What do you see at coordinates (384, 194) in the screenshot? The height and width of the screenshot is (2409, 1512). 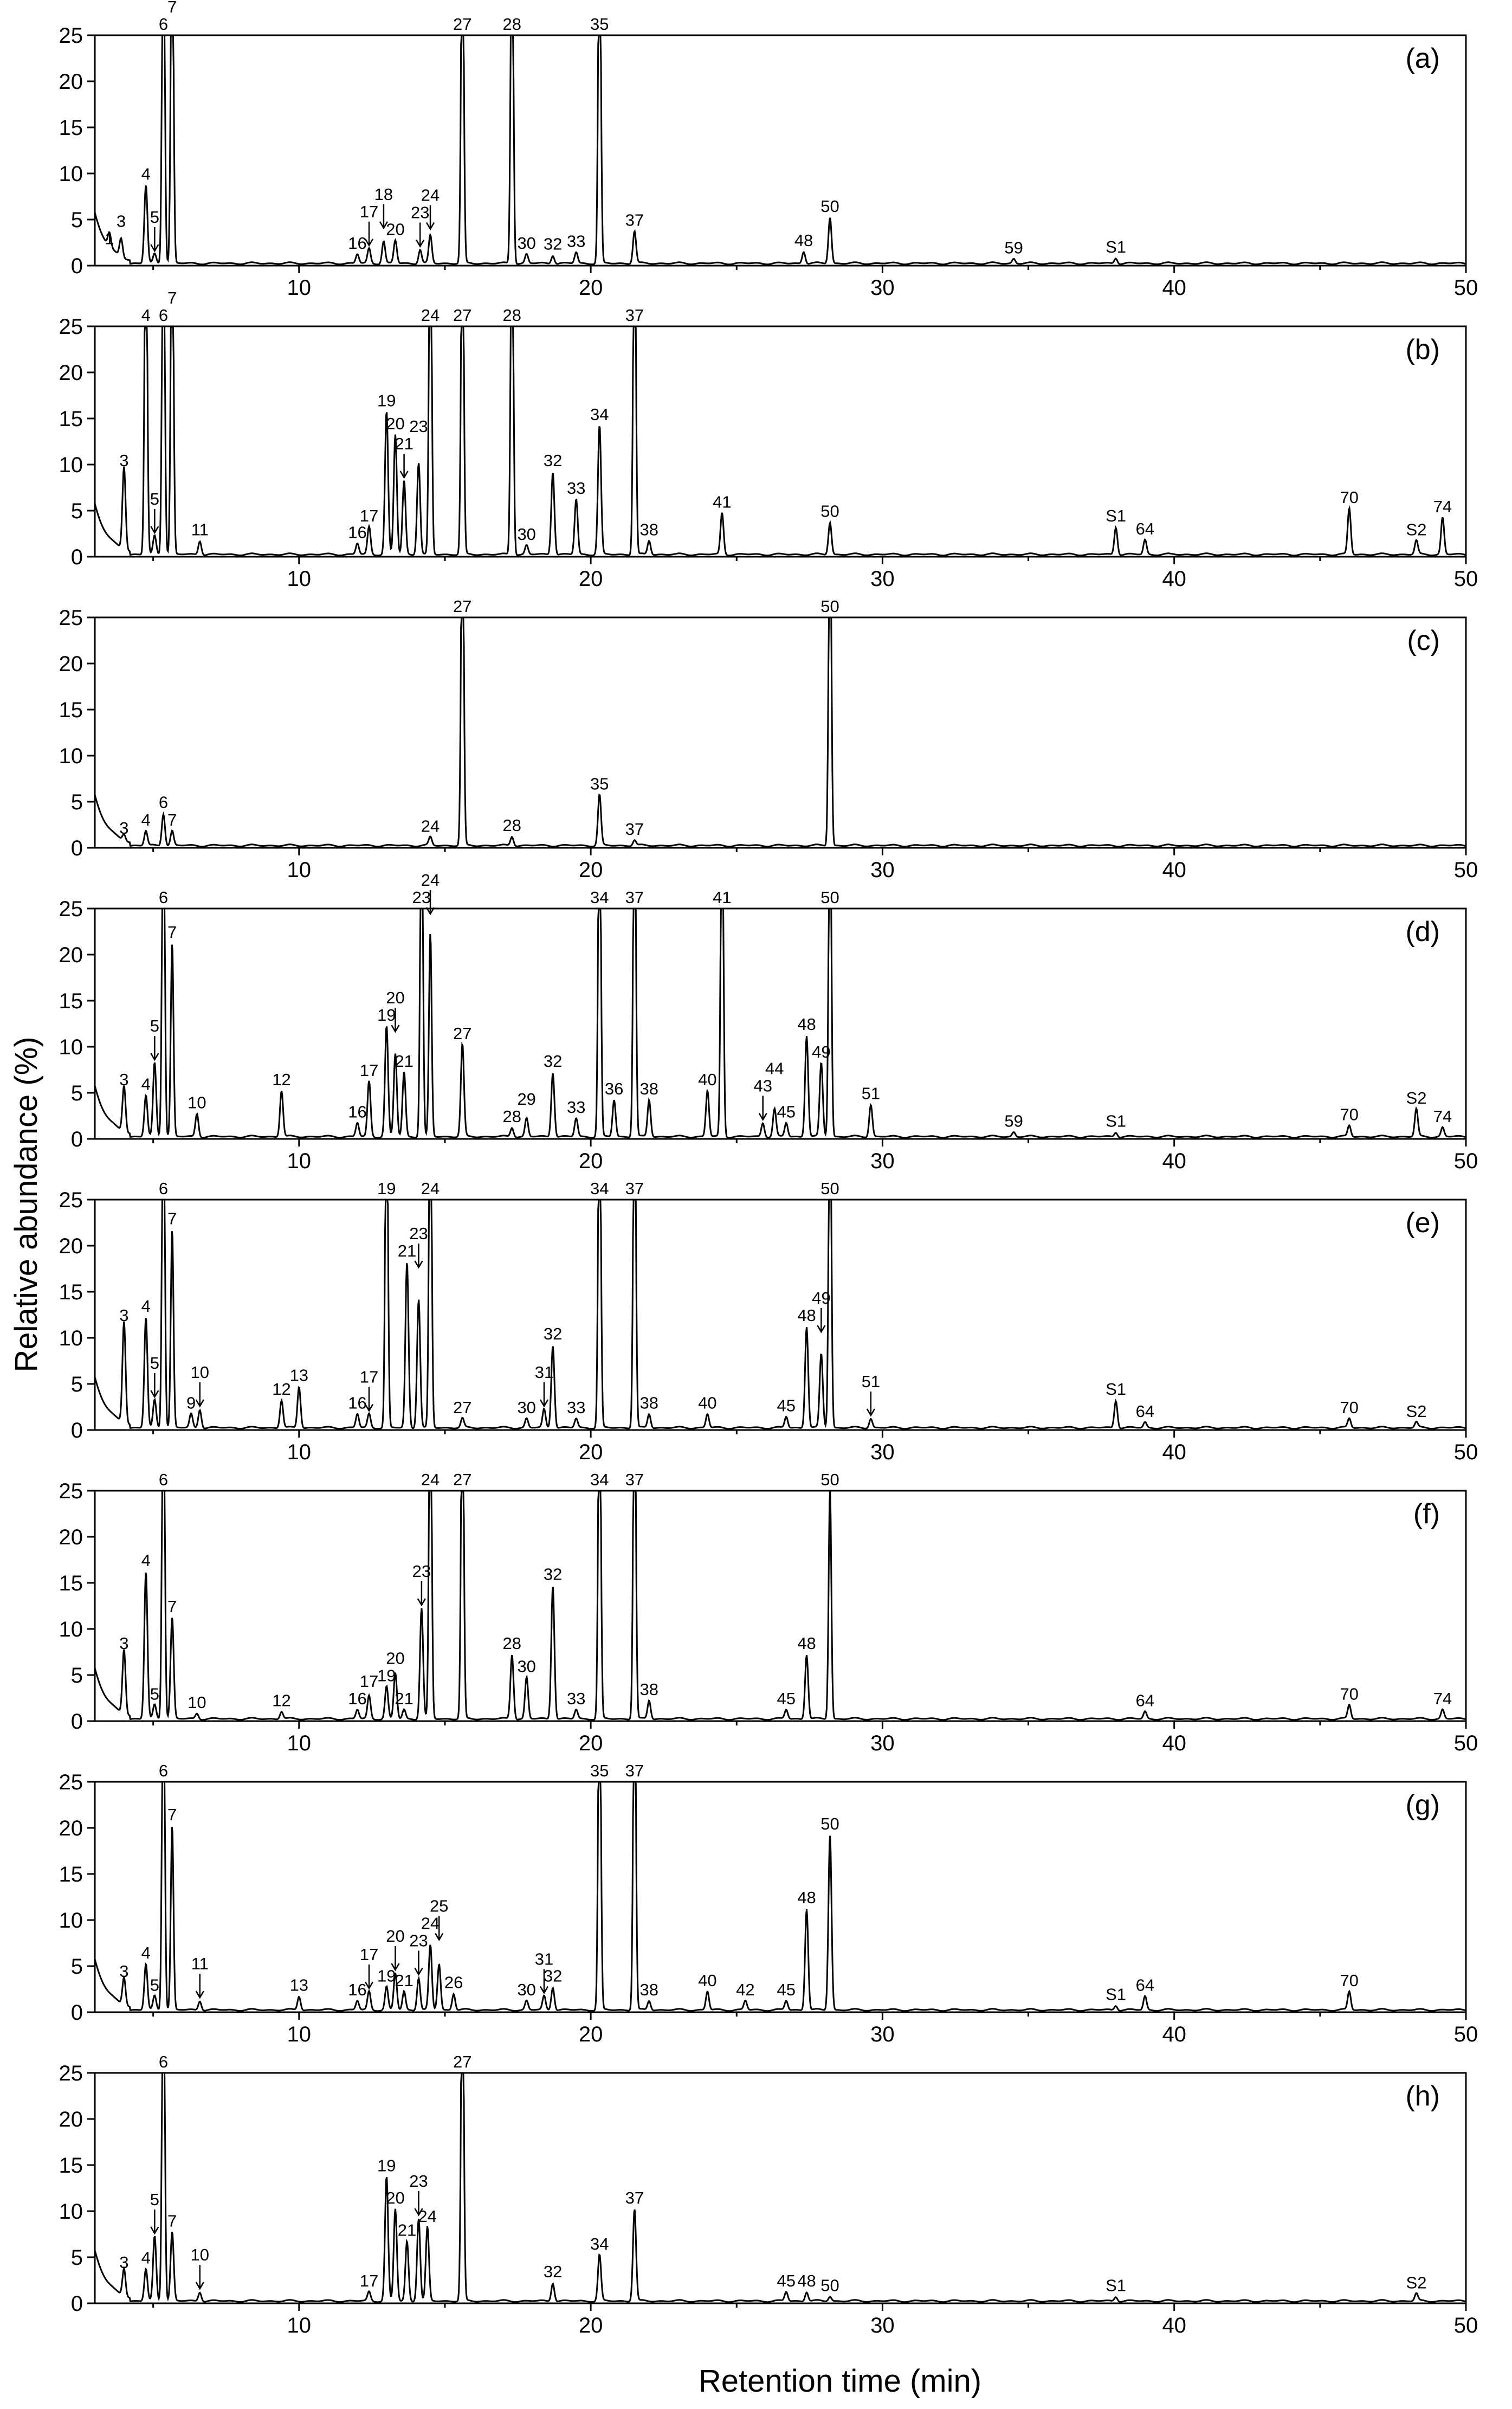 I see `peak-label: 18` at bounding box center [384, 194].